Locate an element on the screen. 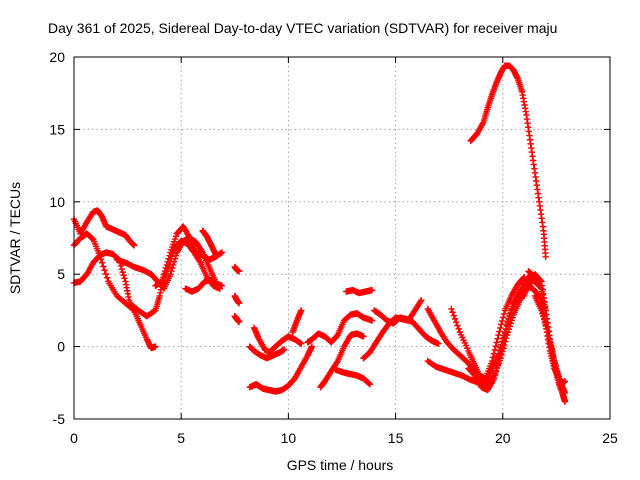  x-tick-label: 5 is located at coordinates (181, 438).